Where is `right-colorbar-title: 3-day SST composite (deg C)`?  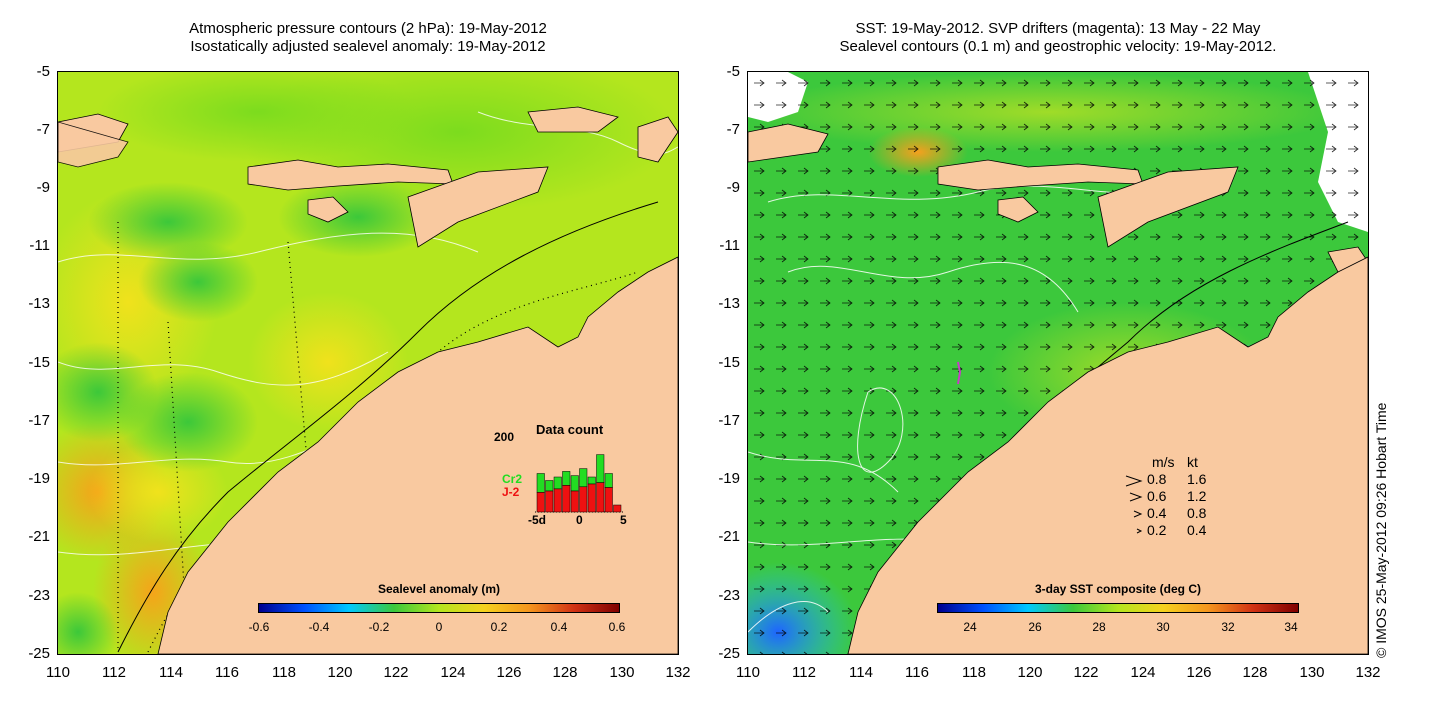
right-colorbar-title: 3-day SST composite (deg C) is located at coordinates (1118, 589).